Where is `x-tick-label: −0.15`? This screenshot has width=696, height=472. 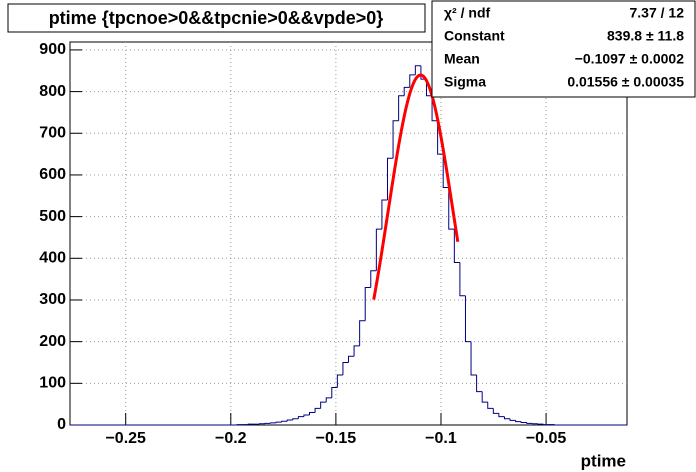 x-tick-label: −0.15 is located at coordinates (336, 438).